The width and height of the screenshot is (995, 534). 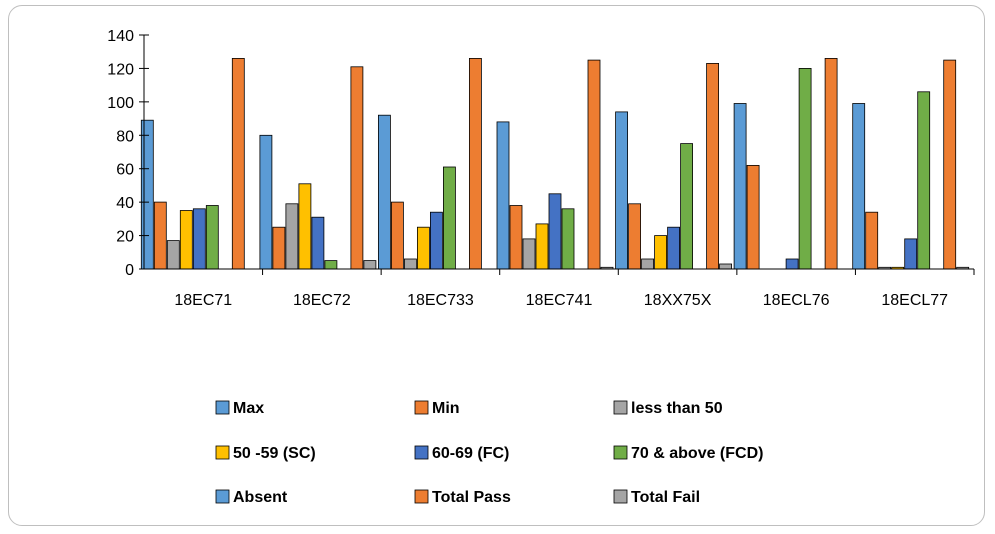 I want to click on bar-18ecl76-min, so click(x=753, y=217).